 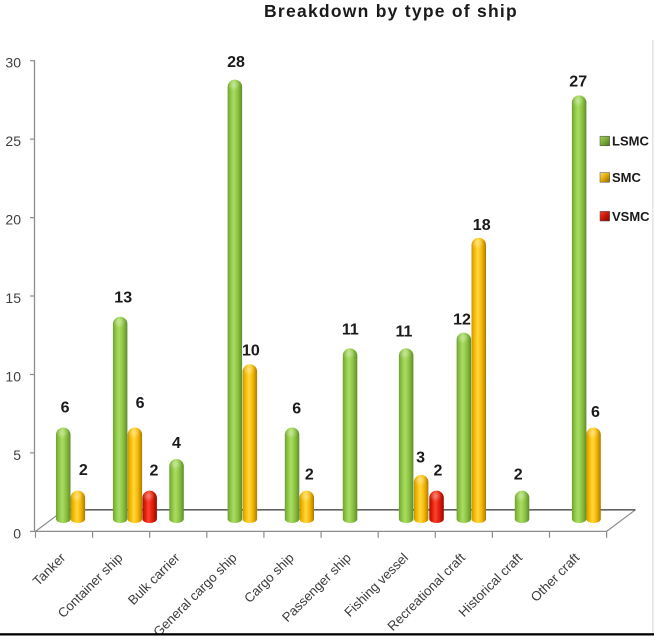 I want to click on svg-text: 13, so click(x=123, y=298).